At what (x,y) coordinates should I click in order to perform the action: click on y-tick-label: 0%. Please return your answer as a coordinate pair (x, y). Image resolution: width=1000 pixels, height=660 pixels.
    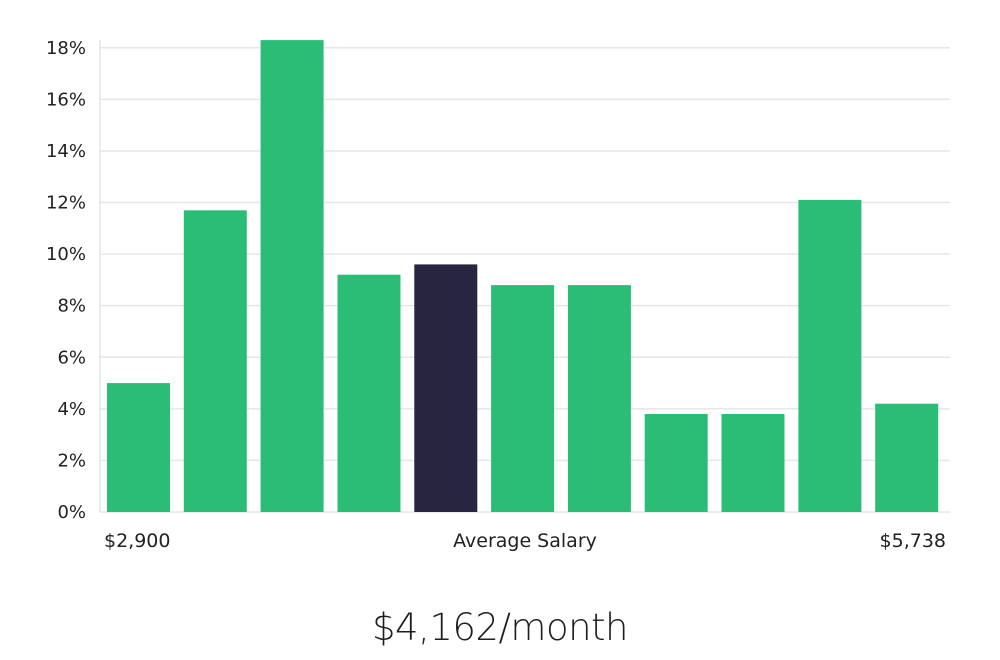
    Looking at the image, I should click on (71, 512).